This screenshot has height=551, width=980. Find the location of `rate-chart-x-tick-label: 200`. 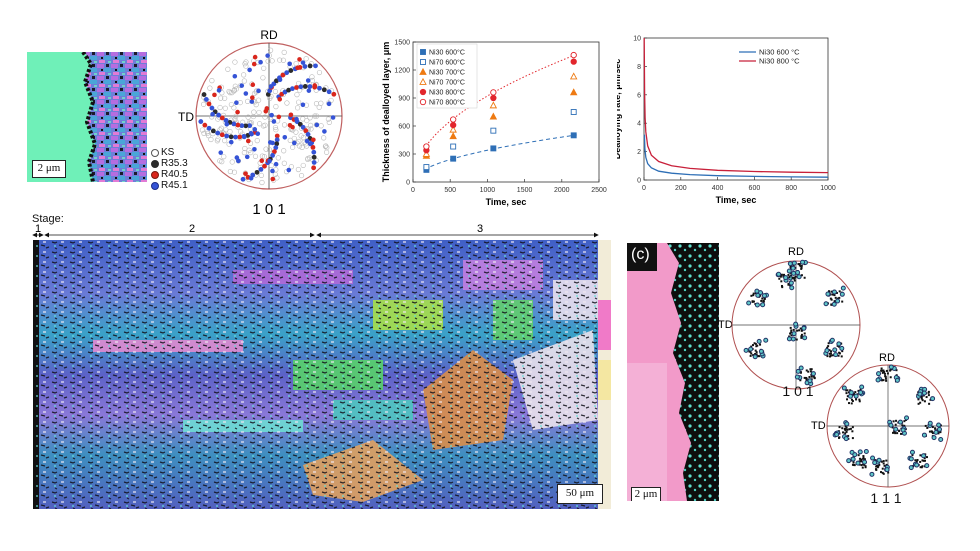

rate-chart-x-tick-label: 200 is located at coordinates (681, 188).